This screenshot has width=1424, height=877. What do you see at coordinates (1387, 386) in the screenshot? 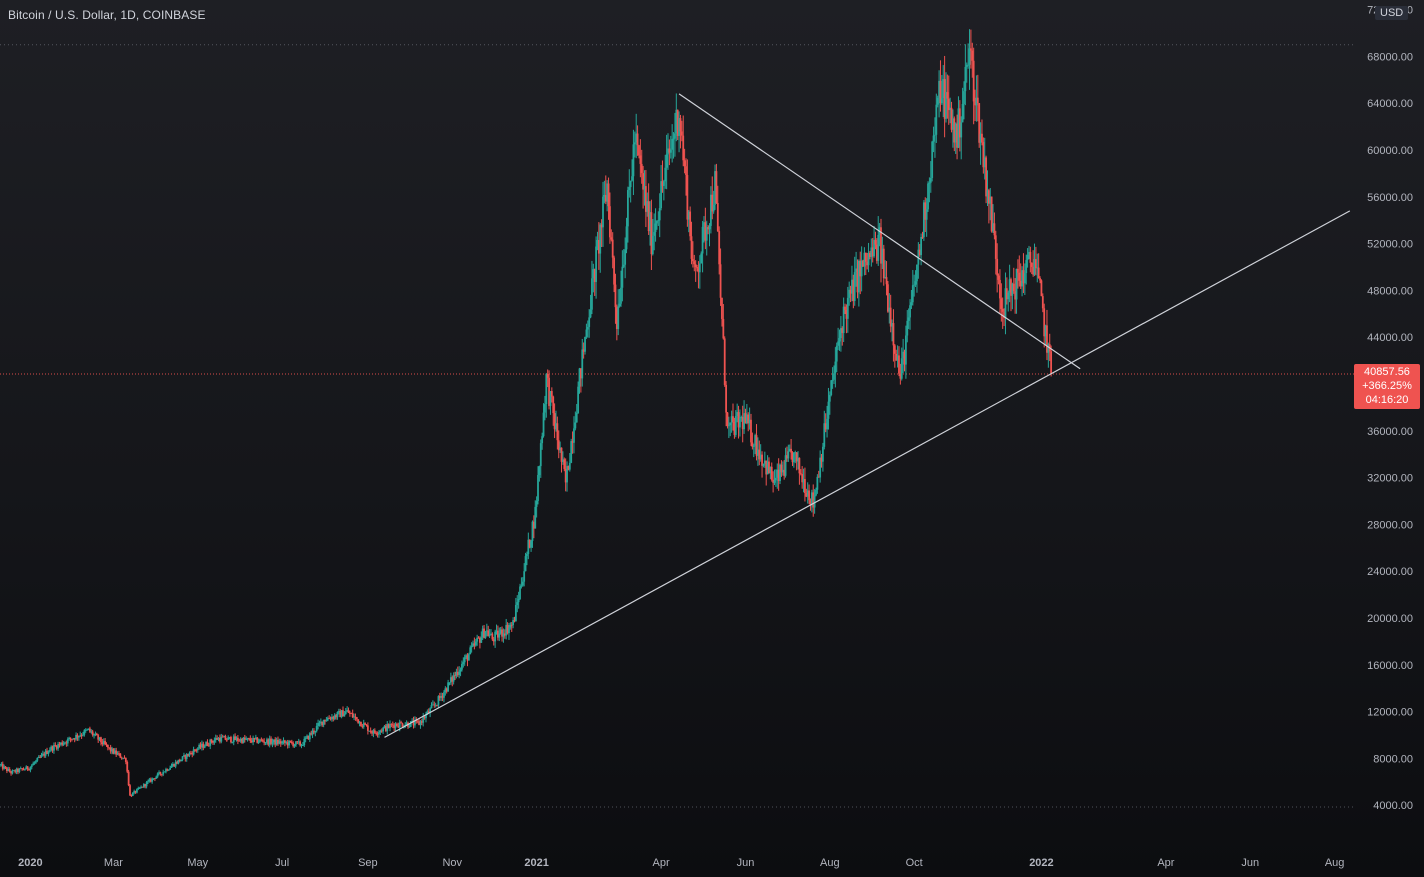
I see `price-change-percent: +366.25%` at bounding box center [1387, 386].